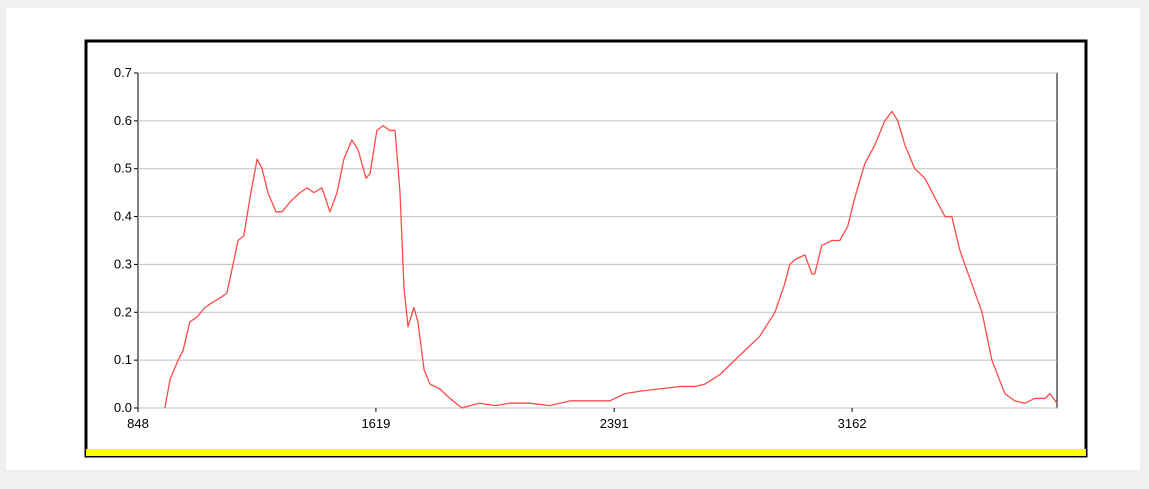 The image size is (1149, 489). Describe the element at coordinates (123, 407) in the screenshot. I see `y-tick-label: 0.0` at that location.